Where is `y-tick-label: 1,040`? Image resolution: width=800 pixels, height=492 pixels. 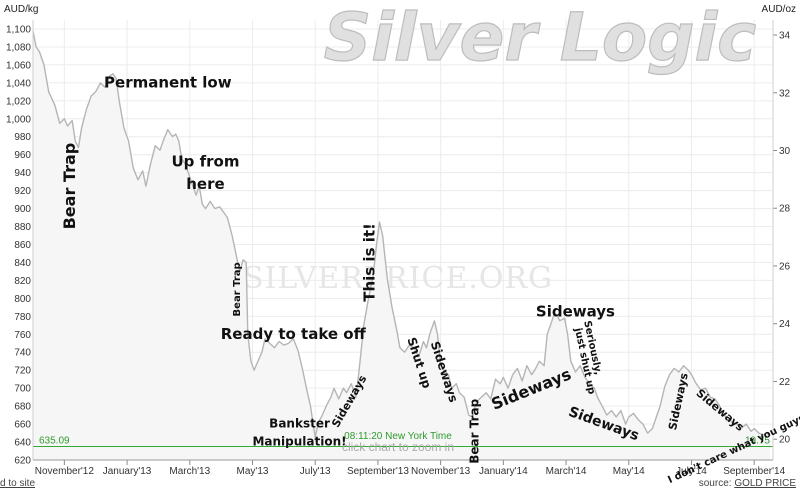
y-tick-label: 1,040 is located at coordinates (18, 83).